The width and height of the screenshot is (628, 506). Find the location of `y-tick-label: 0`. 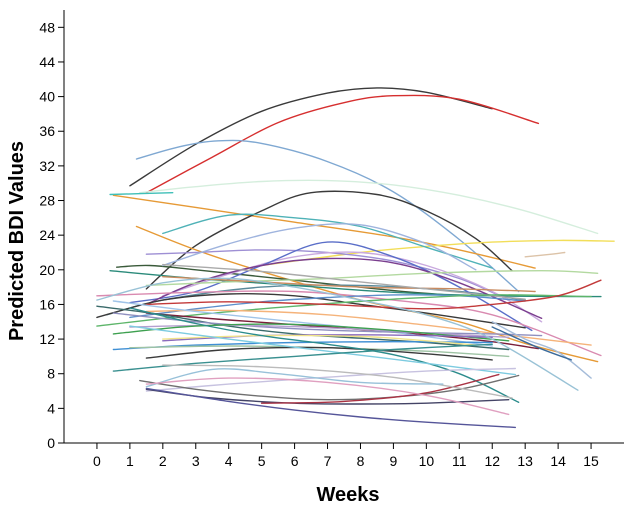

y-tick-label: 0 is located at coordinates (51, 443).